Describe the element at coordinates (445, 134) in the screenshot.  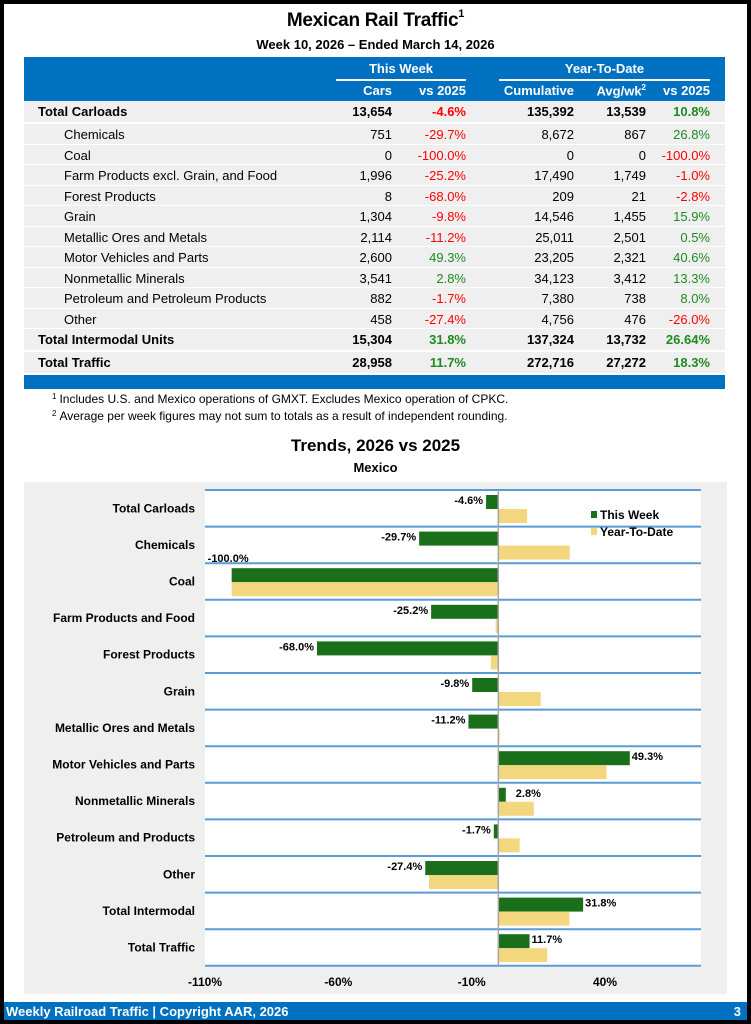
I see `cell-vs-week: -29.7%` at that location.